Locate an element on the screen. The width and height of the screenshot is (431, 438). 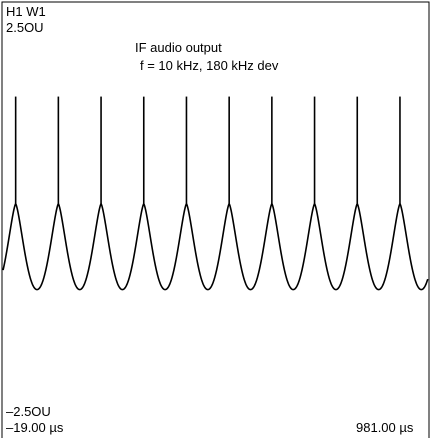
y-min-label: –2.5OU is located at coordinates (28, 411).